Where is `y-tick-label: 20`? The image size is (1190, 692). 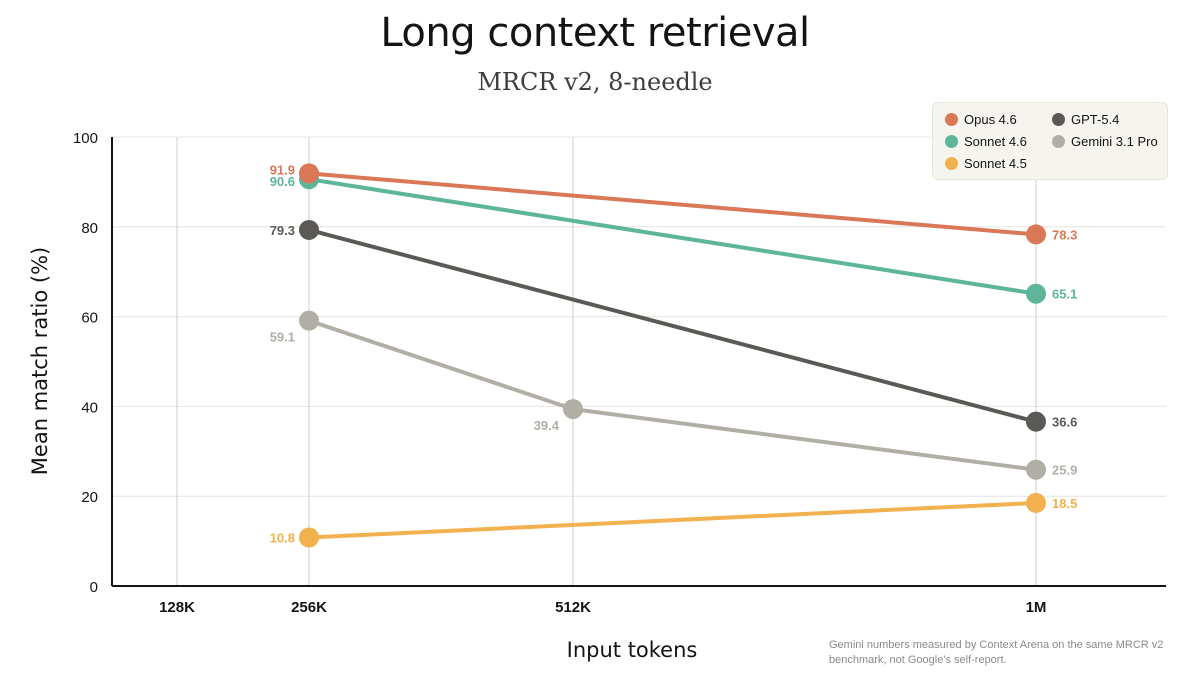
y-tick-label: 20 is located at coordinates (89, 497).